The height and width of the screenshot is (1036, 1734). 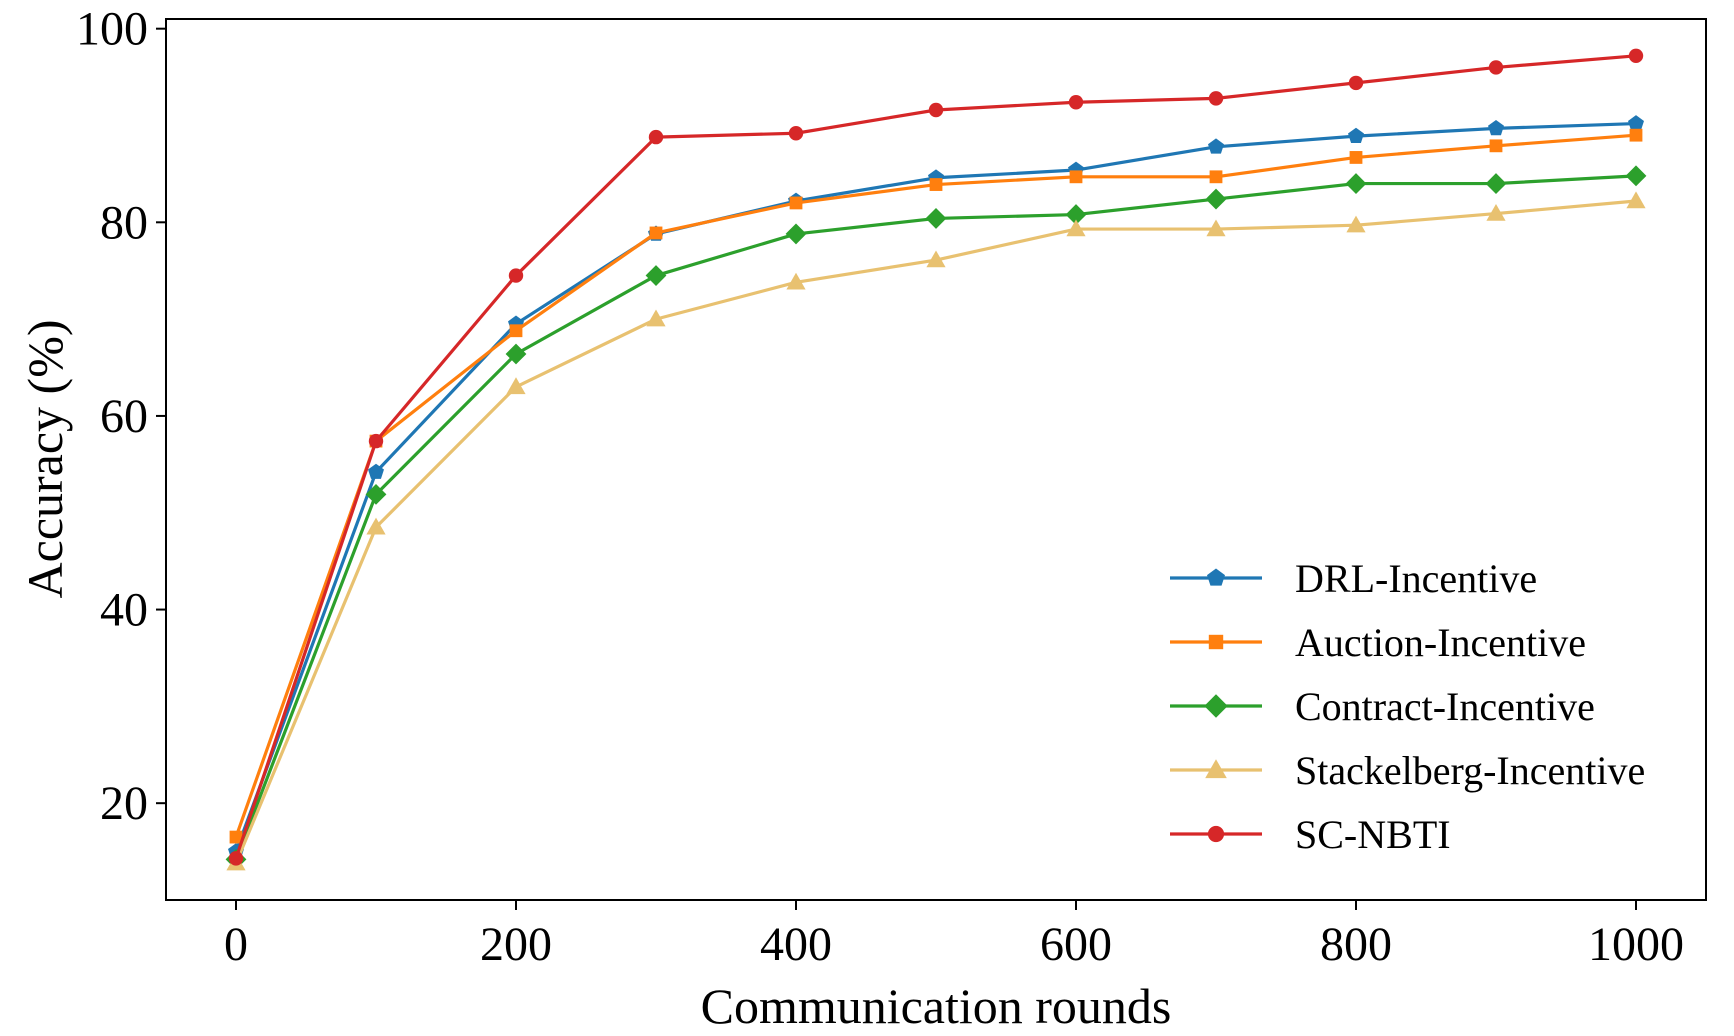 I want to click on legend-label: SC-NBTI, so click(x=1373, y=834).